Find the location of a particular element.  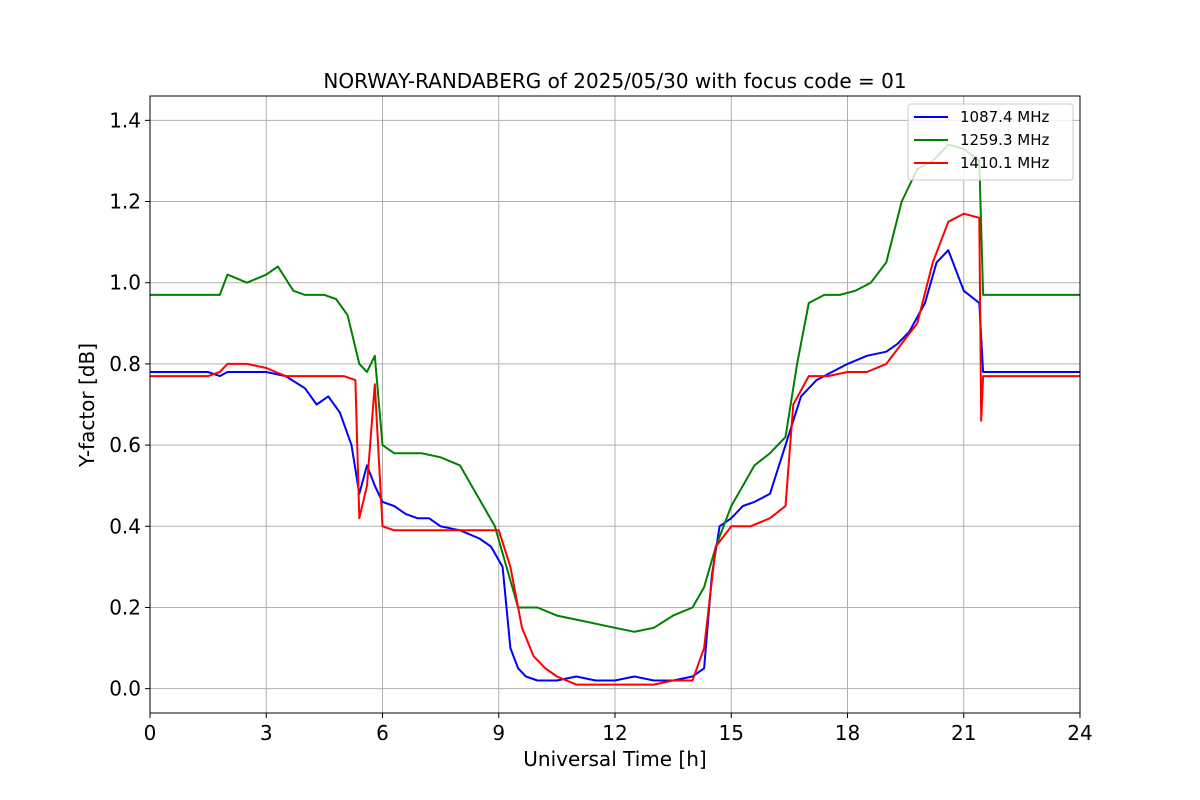

y-tick-label: 0.4 is located at coordinates (125, 526).